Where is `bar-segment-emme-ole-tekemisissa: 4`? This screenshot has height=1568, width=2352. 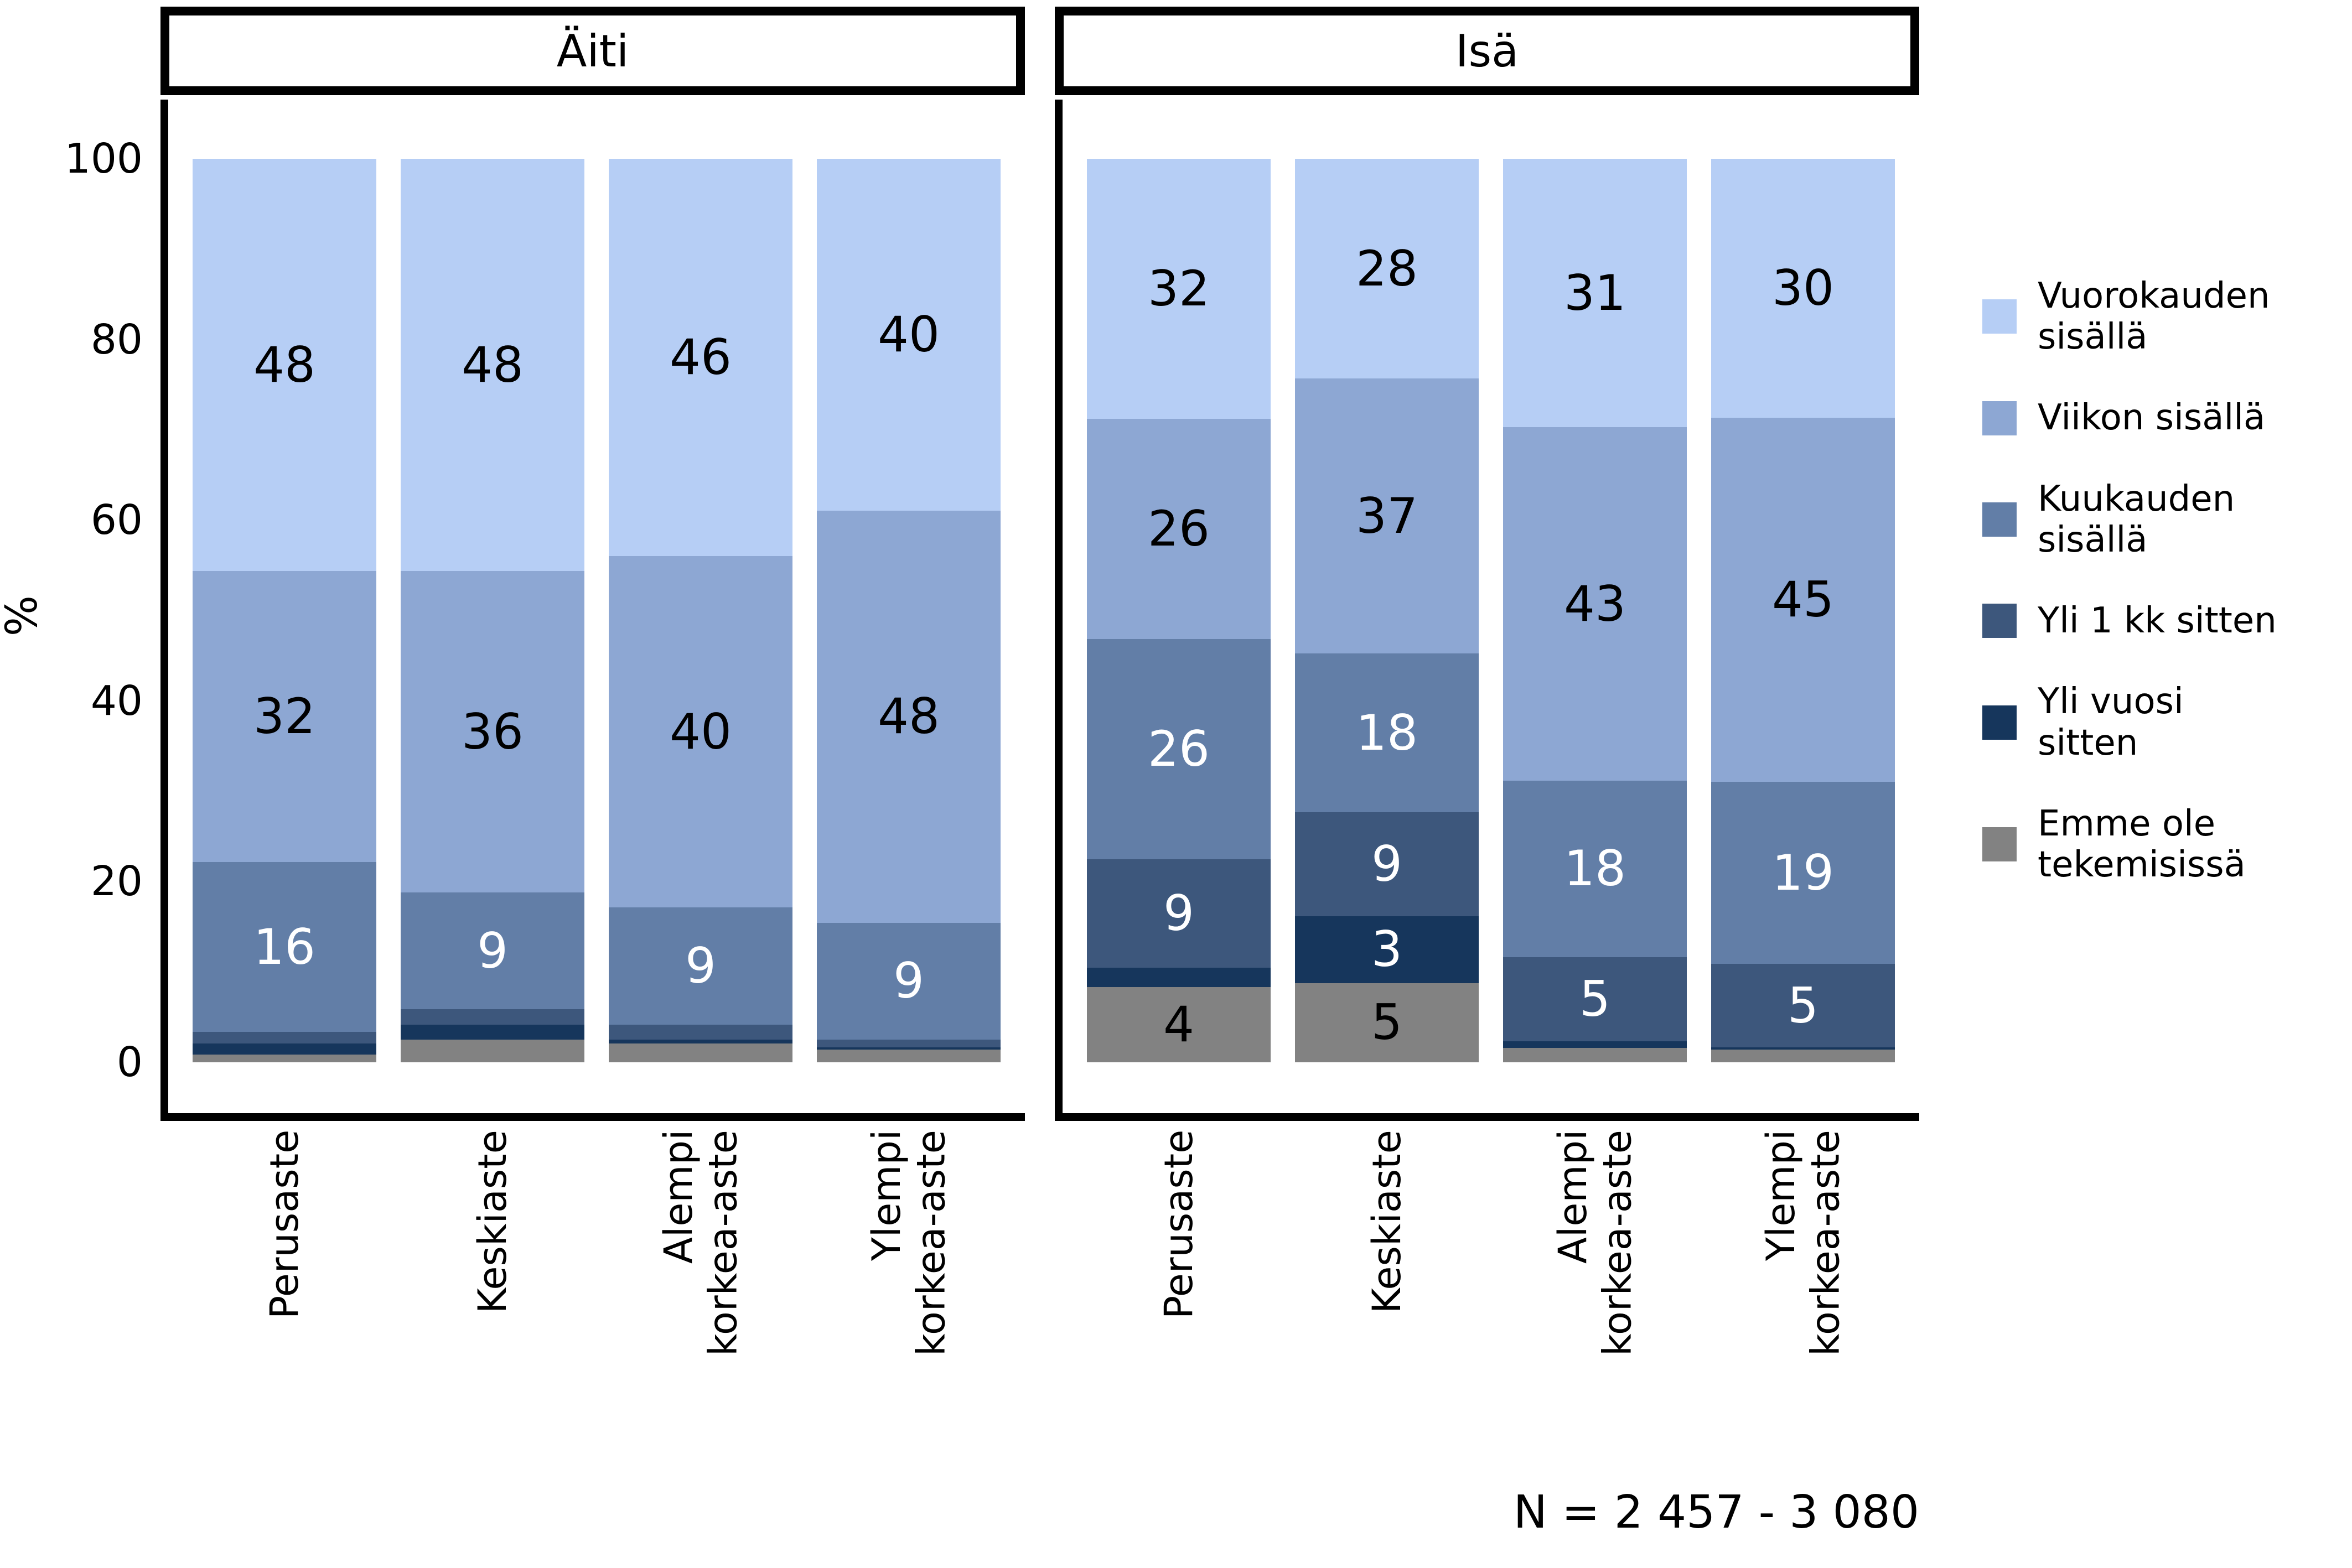
bar-segment-emme-ole-tekemisissa: 4 is located at coordinates (1179, 1025).